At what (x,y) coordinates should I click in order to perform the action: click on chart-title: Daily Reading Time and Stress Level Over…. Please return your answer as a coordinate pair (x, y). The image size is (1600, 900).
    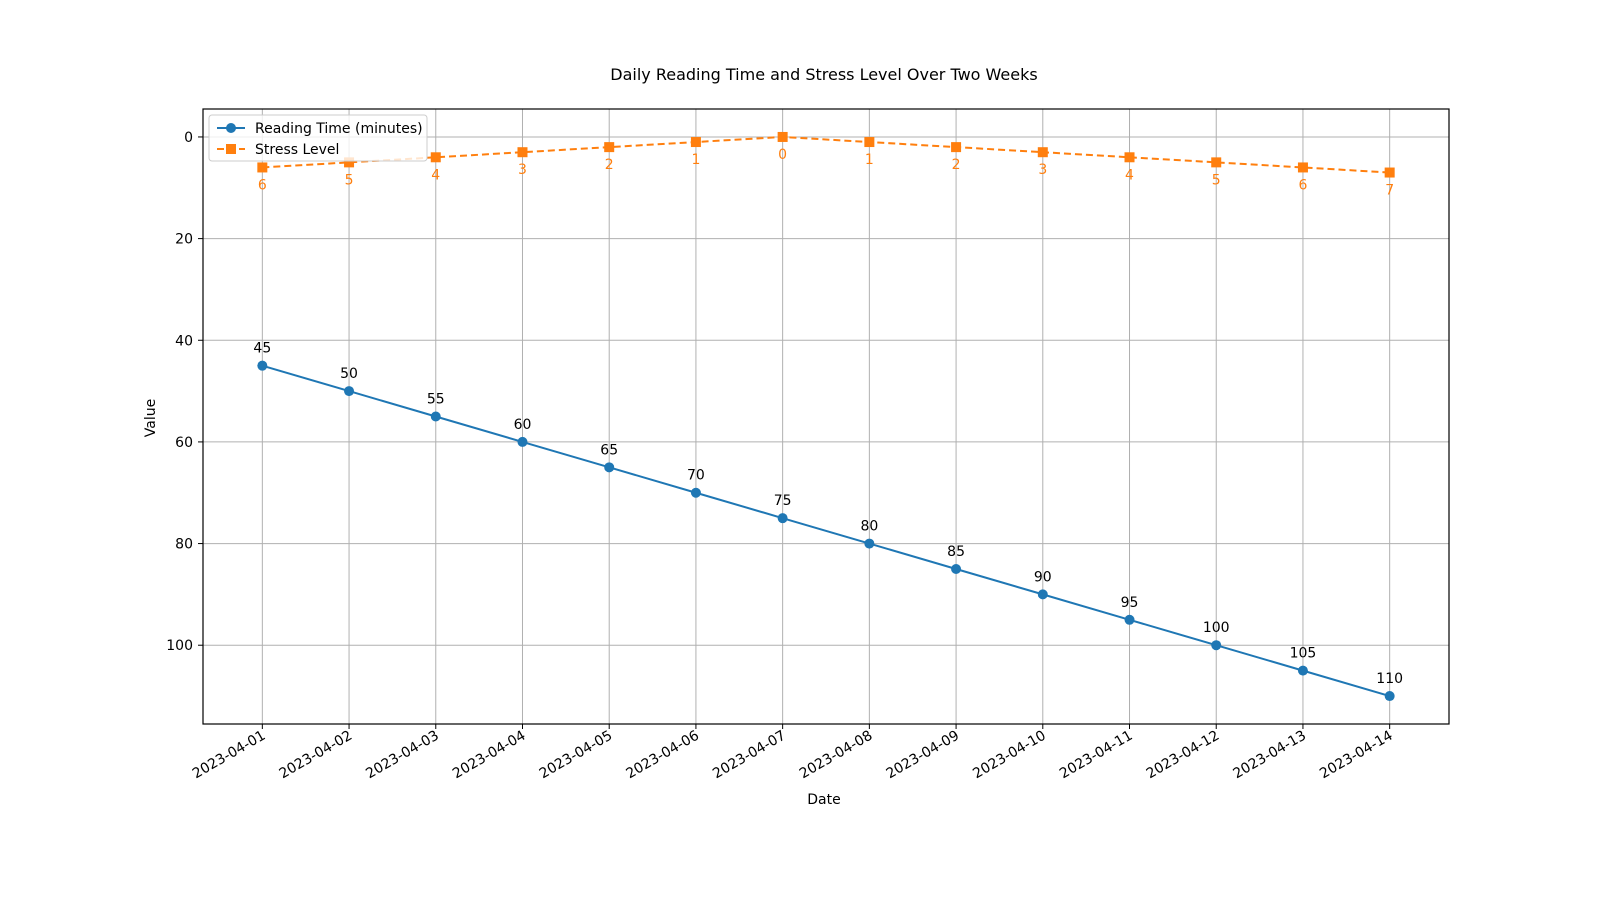
    Looking at the image, I should click on (823, 74).